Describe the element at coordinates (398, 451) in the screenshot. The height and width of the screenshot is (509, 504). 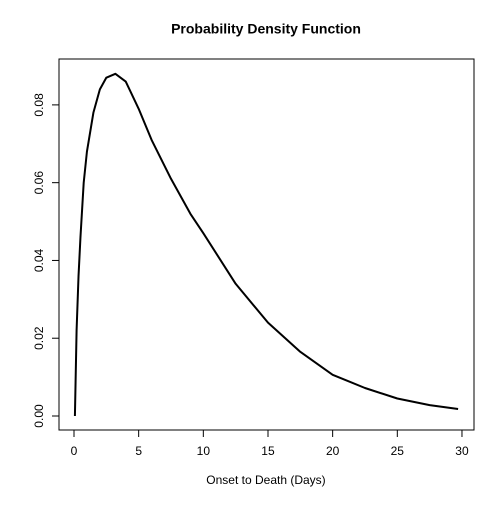
I see `x-tick-label: 25` at that location.